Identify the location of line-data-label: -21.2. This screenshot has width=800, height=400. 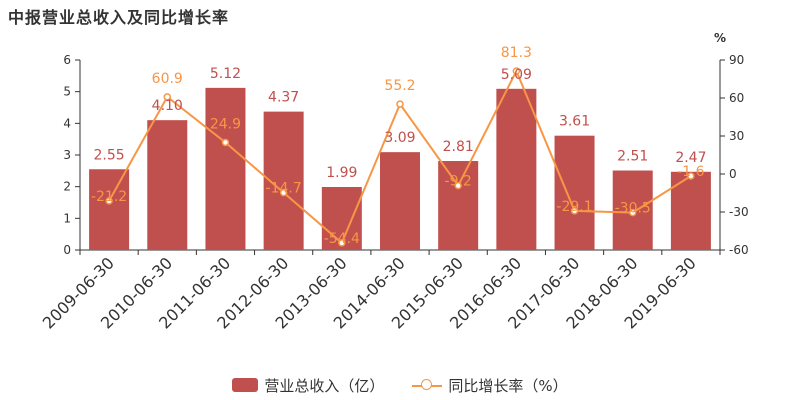
(109, 197).